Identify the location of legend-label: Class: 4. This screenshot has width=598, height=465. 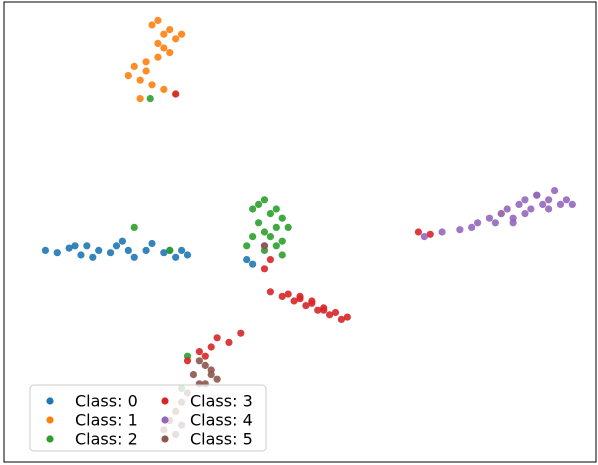
(221, 420).